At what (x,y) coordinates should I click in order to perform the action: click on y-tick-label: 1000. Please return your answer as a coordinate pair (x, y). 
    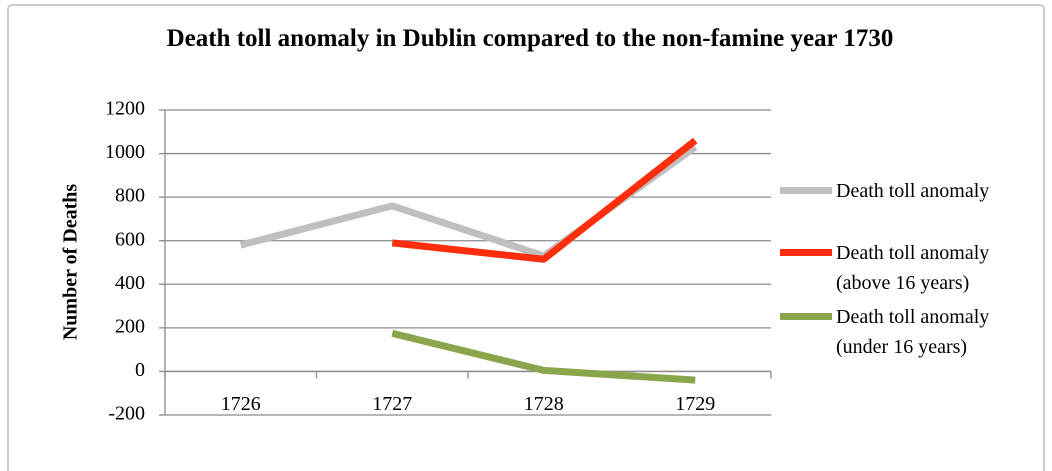
    Looking at the image, I should click on (125, 152).